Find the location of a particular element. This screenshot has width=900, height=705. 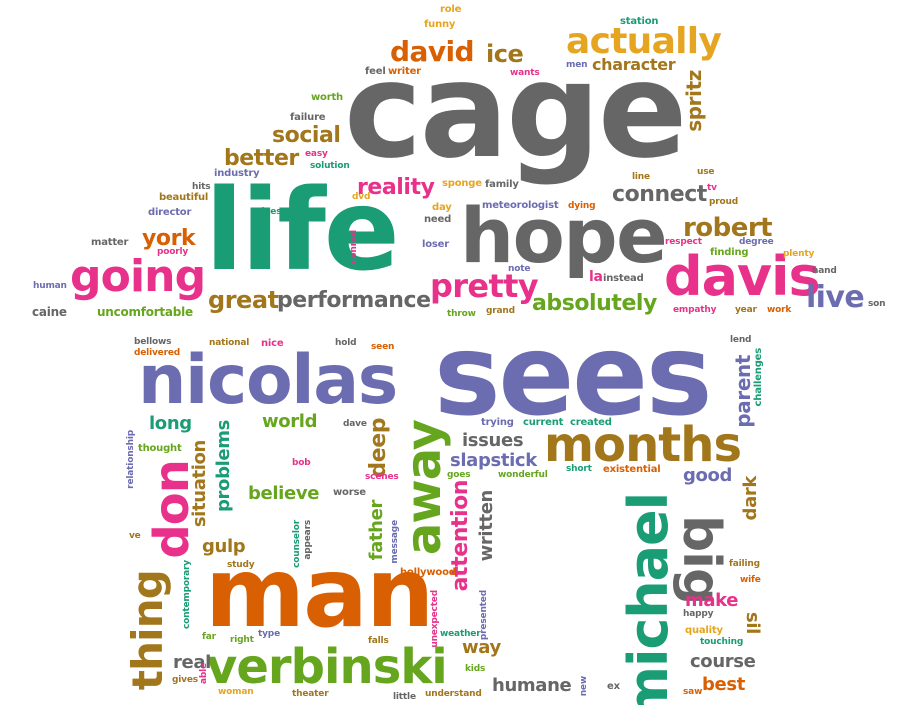

word-cloud-word: short is located at coordinates (579, 469).